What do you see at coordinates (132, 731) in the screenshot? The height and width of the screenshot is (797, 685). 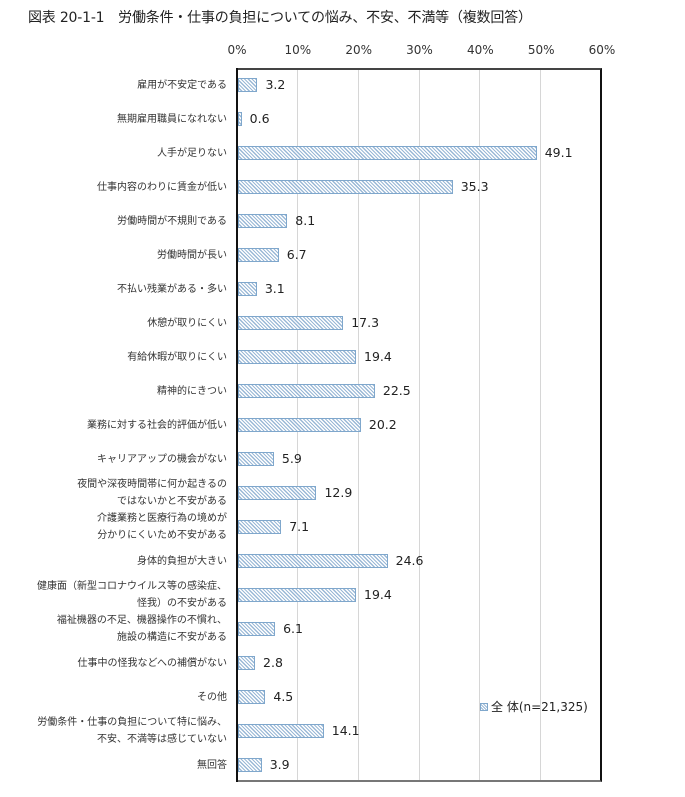 I see `category-label: 労働条件・仕事の負担について特に悩み、不安、不満等は感じていない` at bounding box center [132, 731].